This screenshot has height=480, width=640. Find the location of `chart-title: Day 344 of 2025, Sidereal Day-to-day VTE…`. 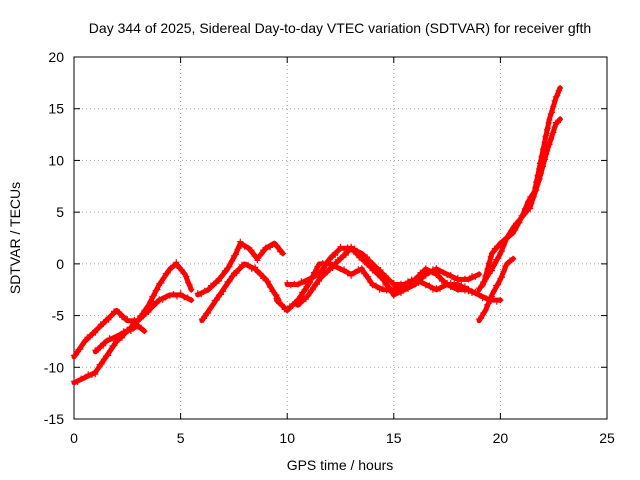

chart-title: Day 344 of 2025, Sidereal Day-to-day VTE… is located at coordinates (340, 28).